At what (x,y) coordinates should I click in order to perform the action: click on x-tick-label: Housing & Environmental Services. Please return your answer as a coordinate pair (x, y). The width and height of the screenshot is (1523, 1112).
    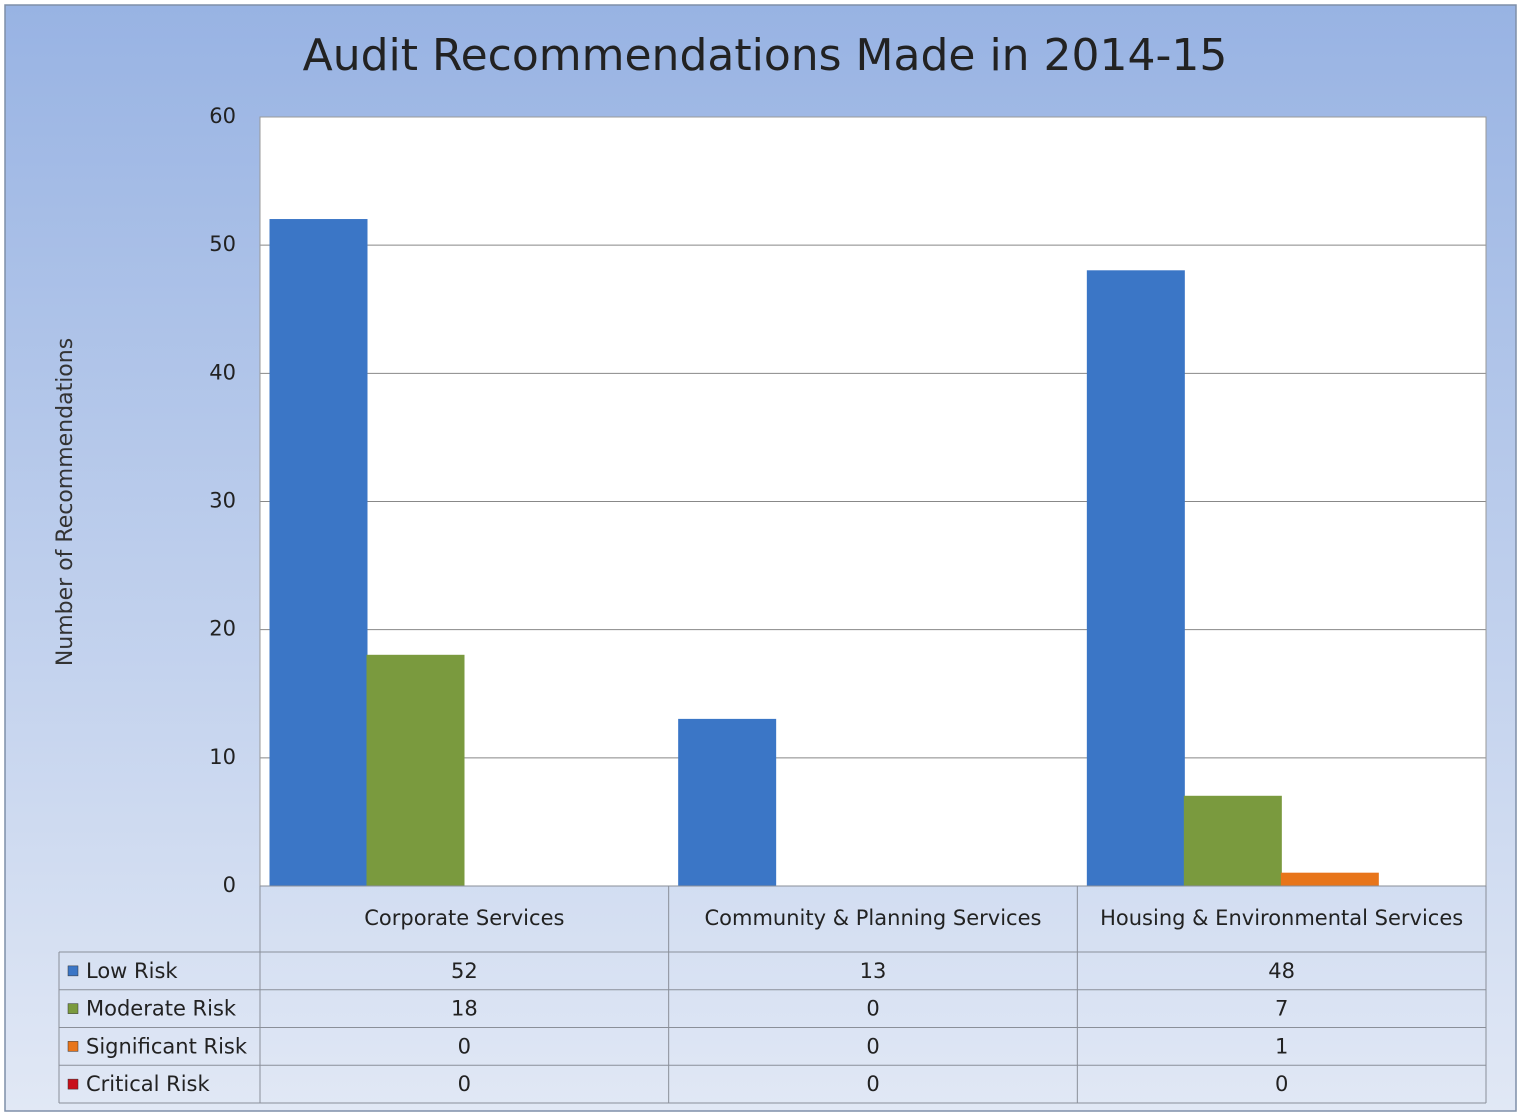
    Looking at the image, I should click on (1282, 918).